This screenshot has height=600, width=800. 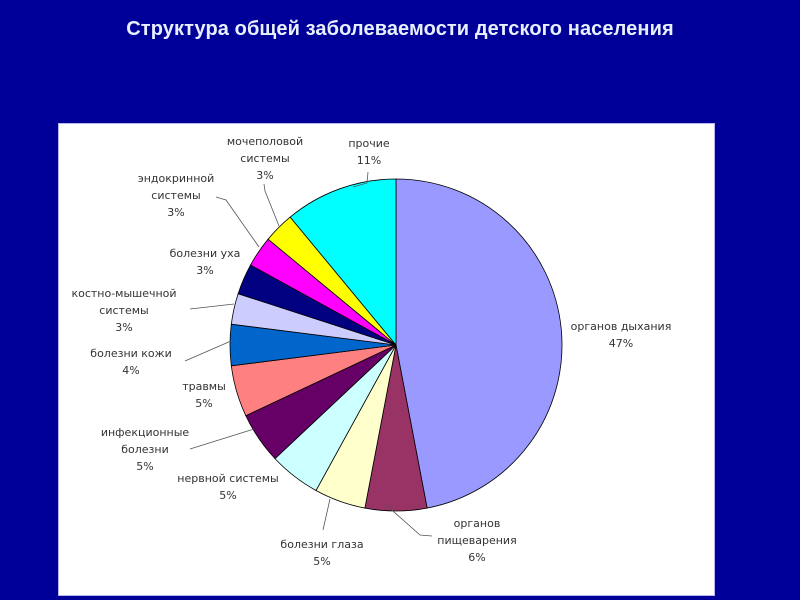 I want to click on slice-label: прочие 11%, so click(x=369, y=152).